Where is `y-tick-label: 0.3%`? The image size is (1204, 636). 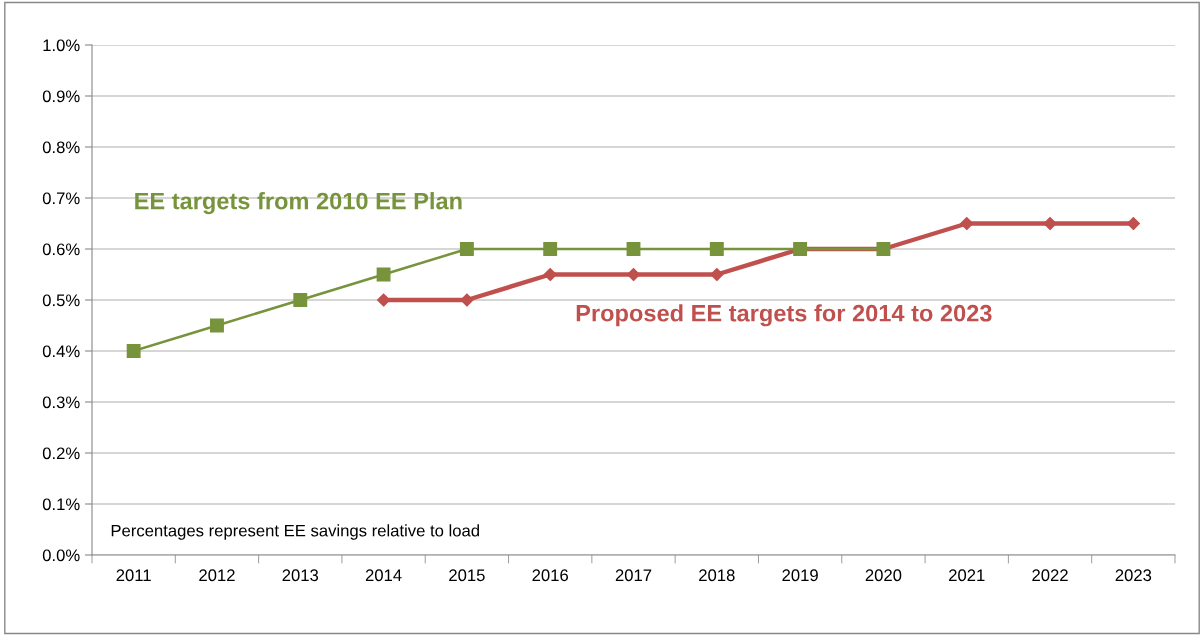
y-tick-label: 0.3% is located at coordinates (61, 402).